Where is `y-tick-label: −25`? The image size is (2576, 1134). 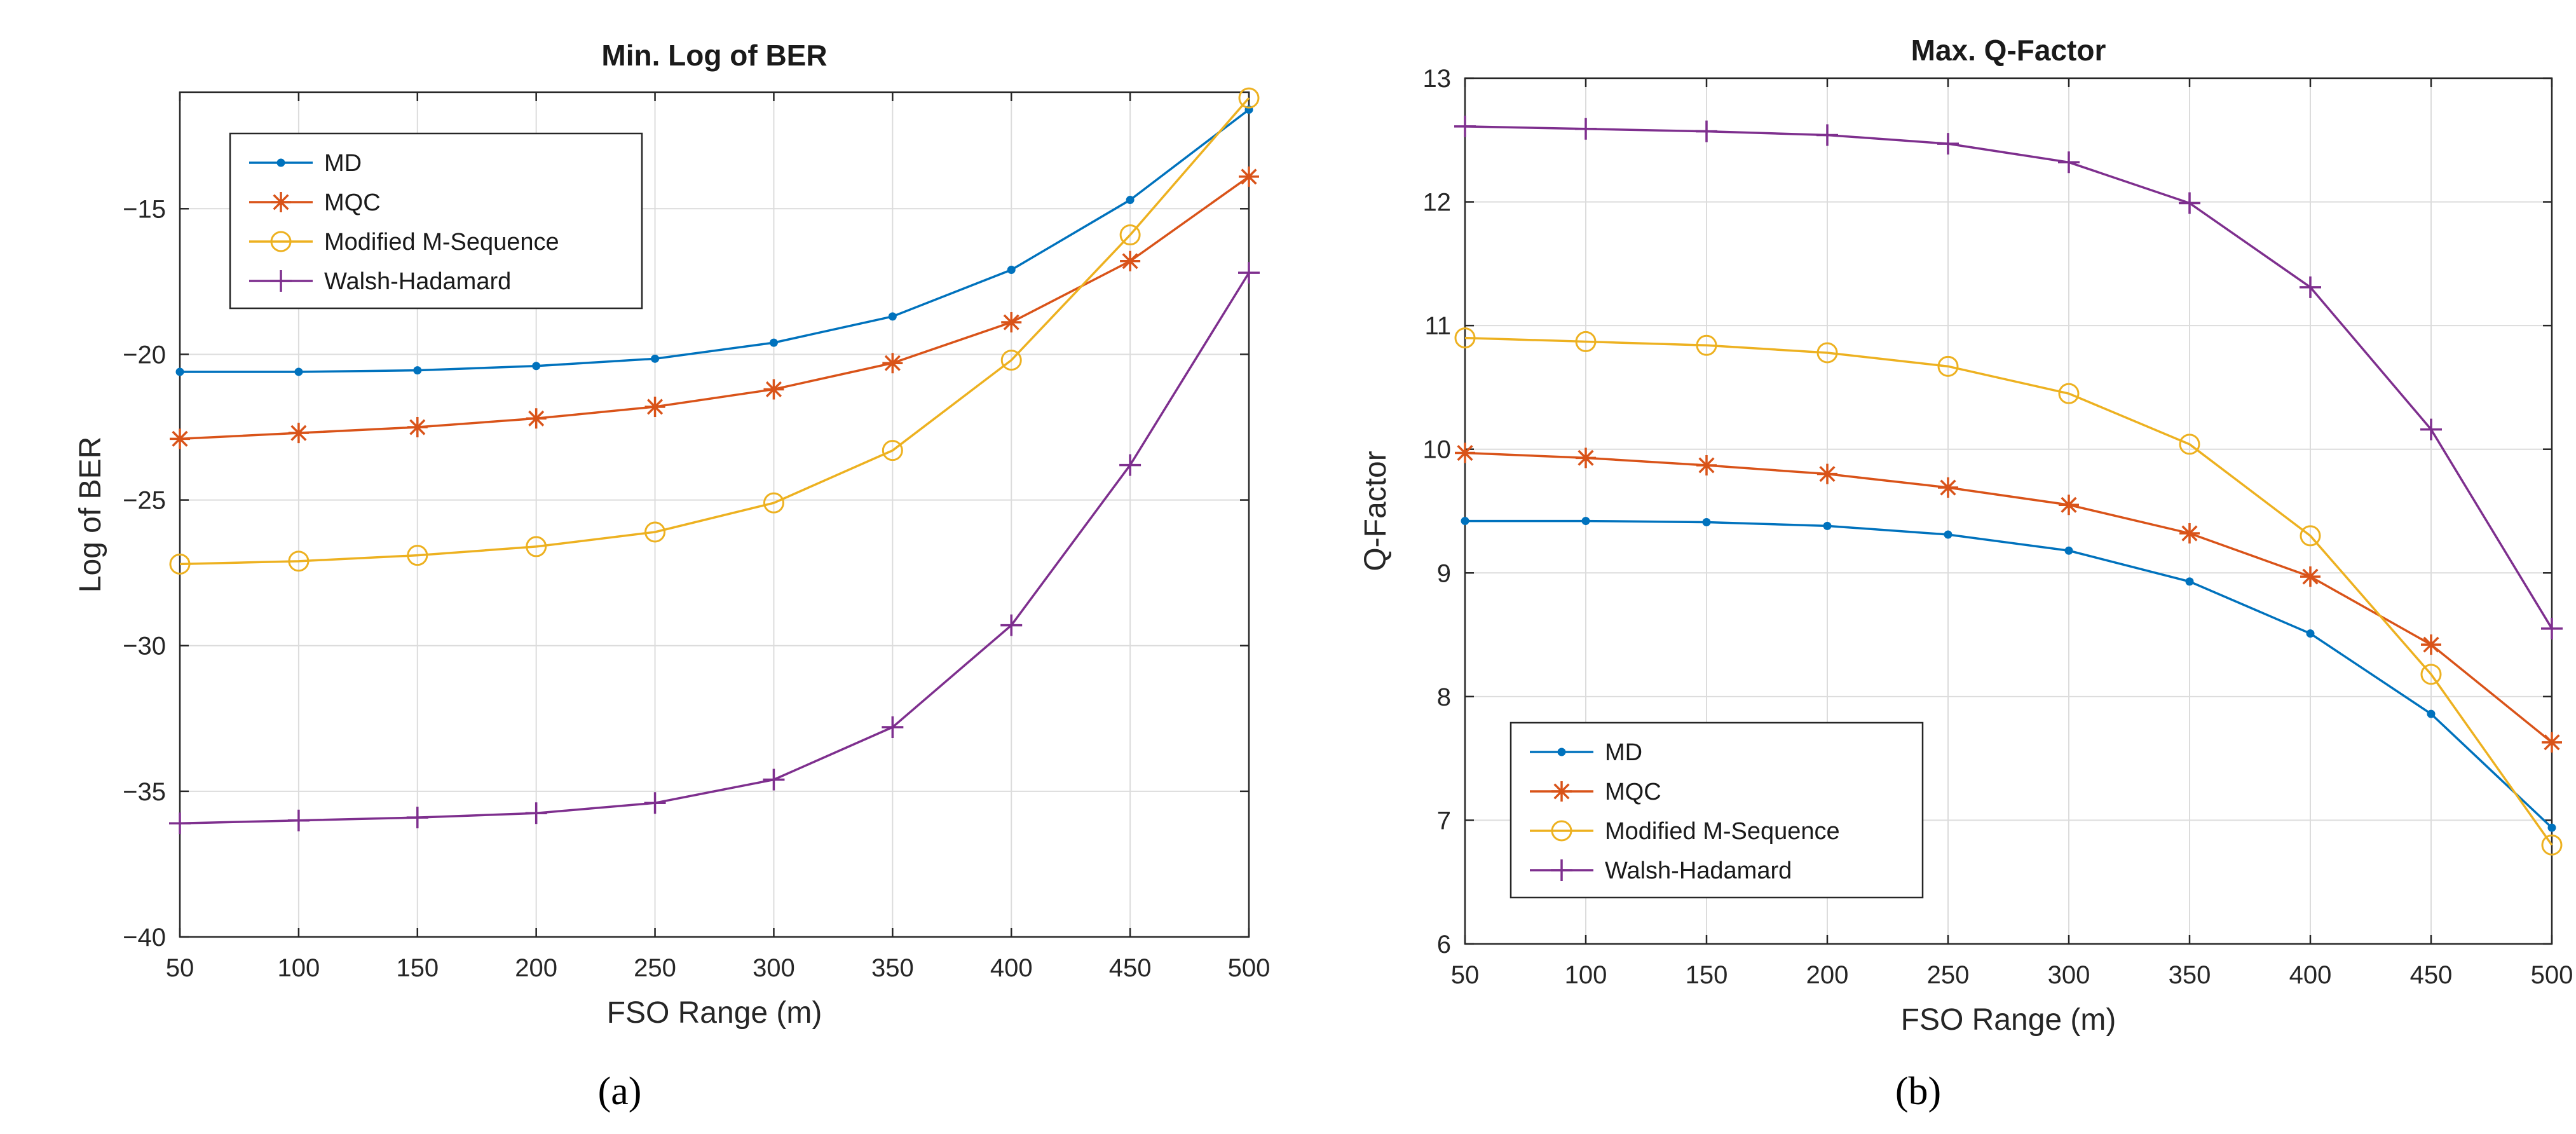 y-tick-label: −25 is located at coordinates (144, 501).